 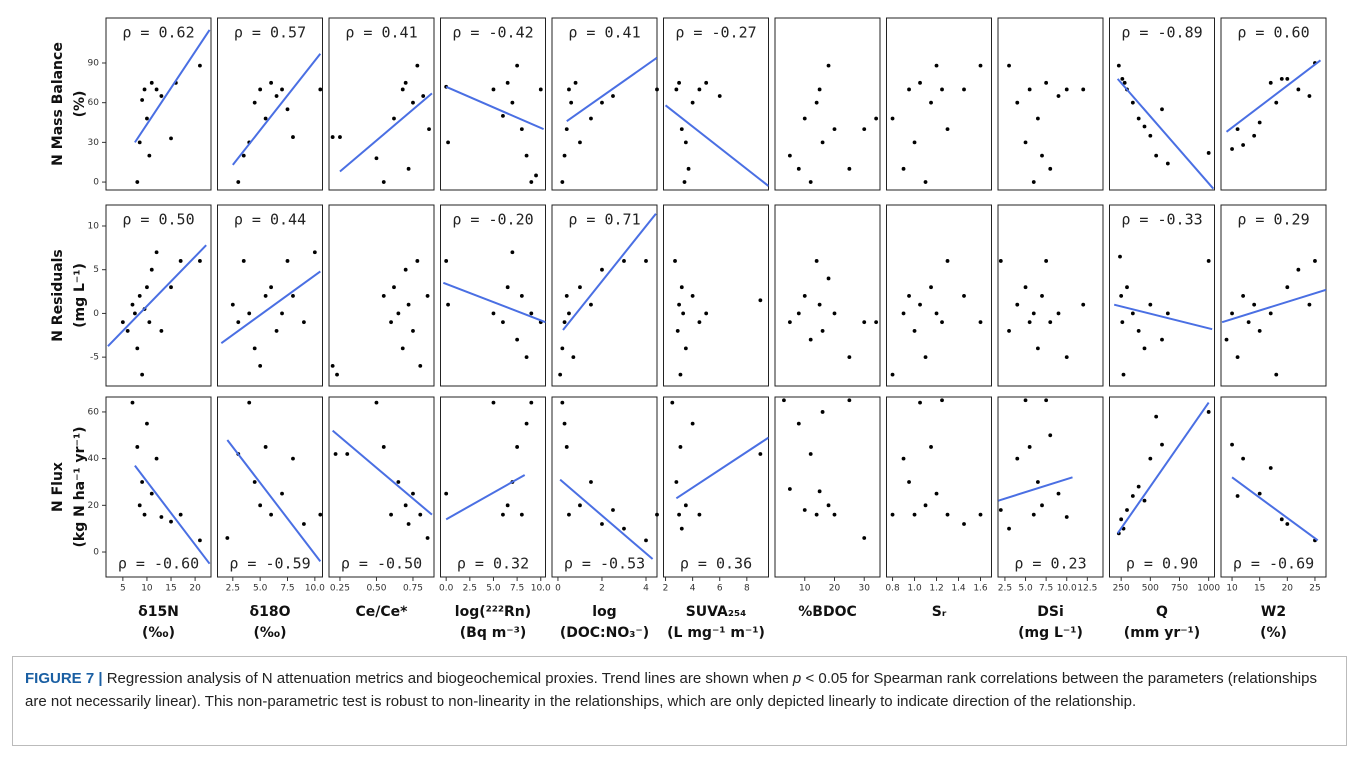 What do you see at coordinates (158, 564) in the screenshot?
I see `correlation-label: ρ = -0.60` at bounding box center [158, 564].